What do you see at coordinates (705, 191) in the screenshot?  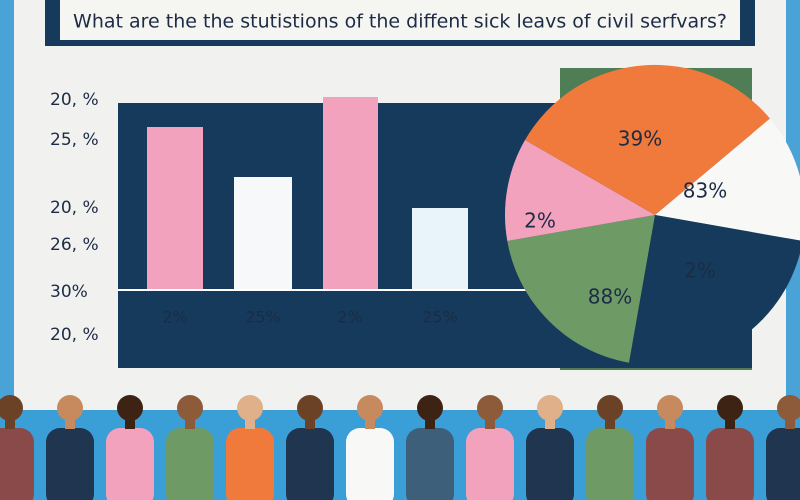 I see `pie-label: 83%` at bounding box center [705, 191].